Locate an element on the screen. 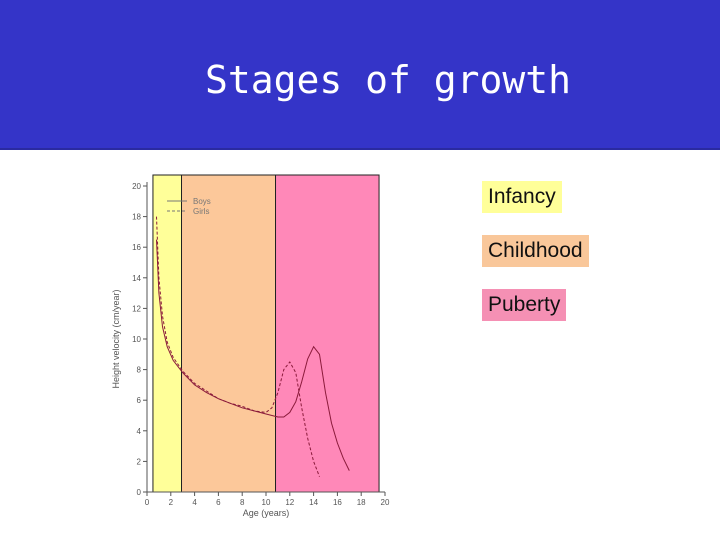 This screenshot has height=540, width=720. y-tick-label-14: 14 is located at coordinates (136, 278).